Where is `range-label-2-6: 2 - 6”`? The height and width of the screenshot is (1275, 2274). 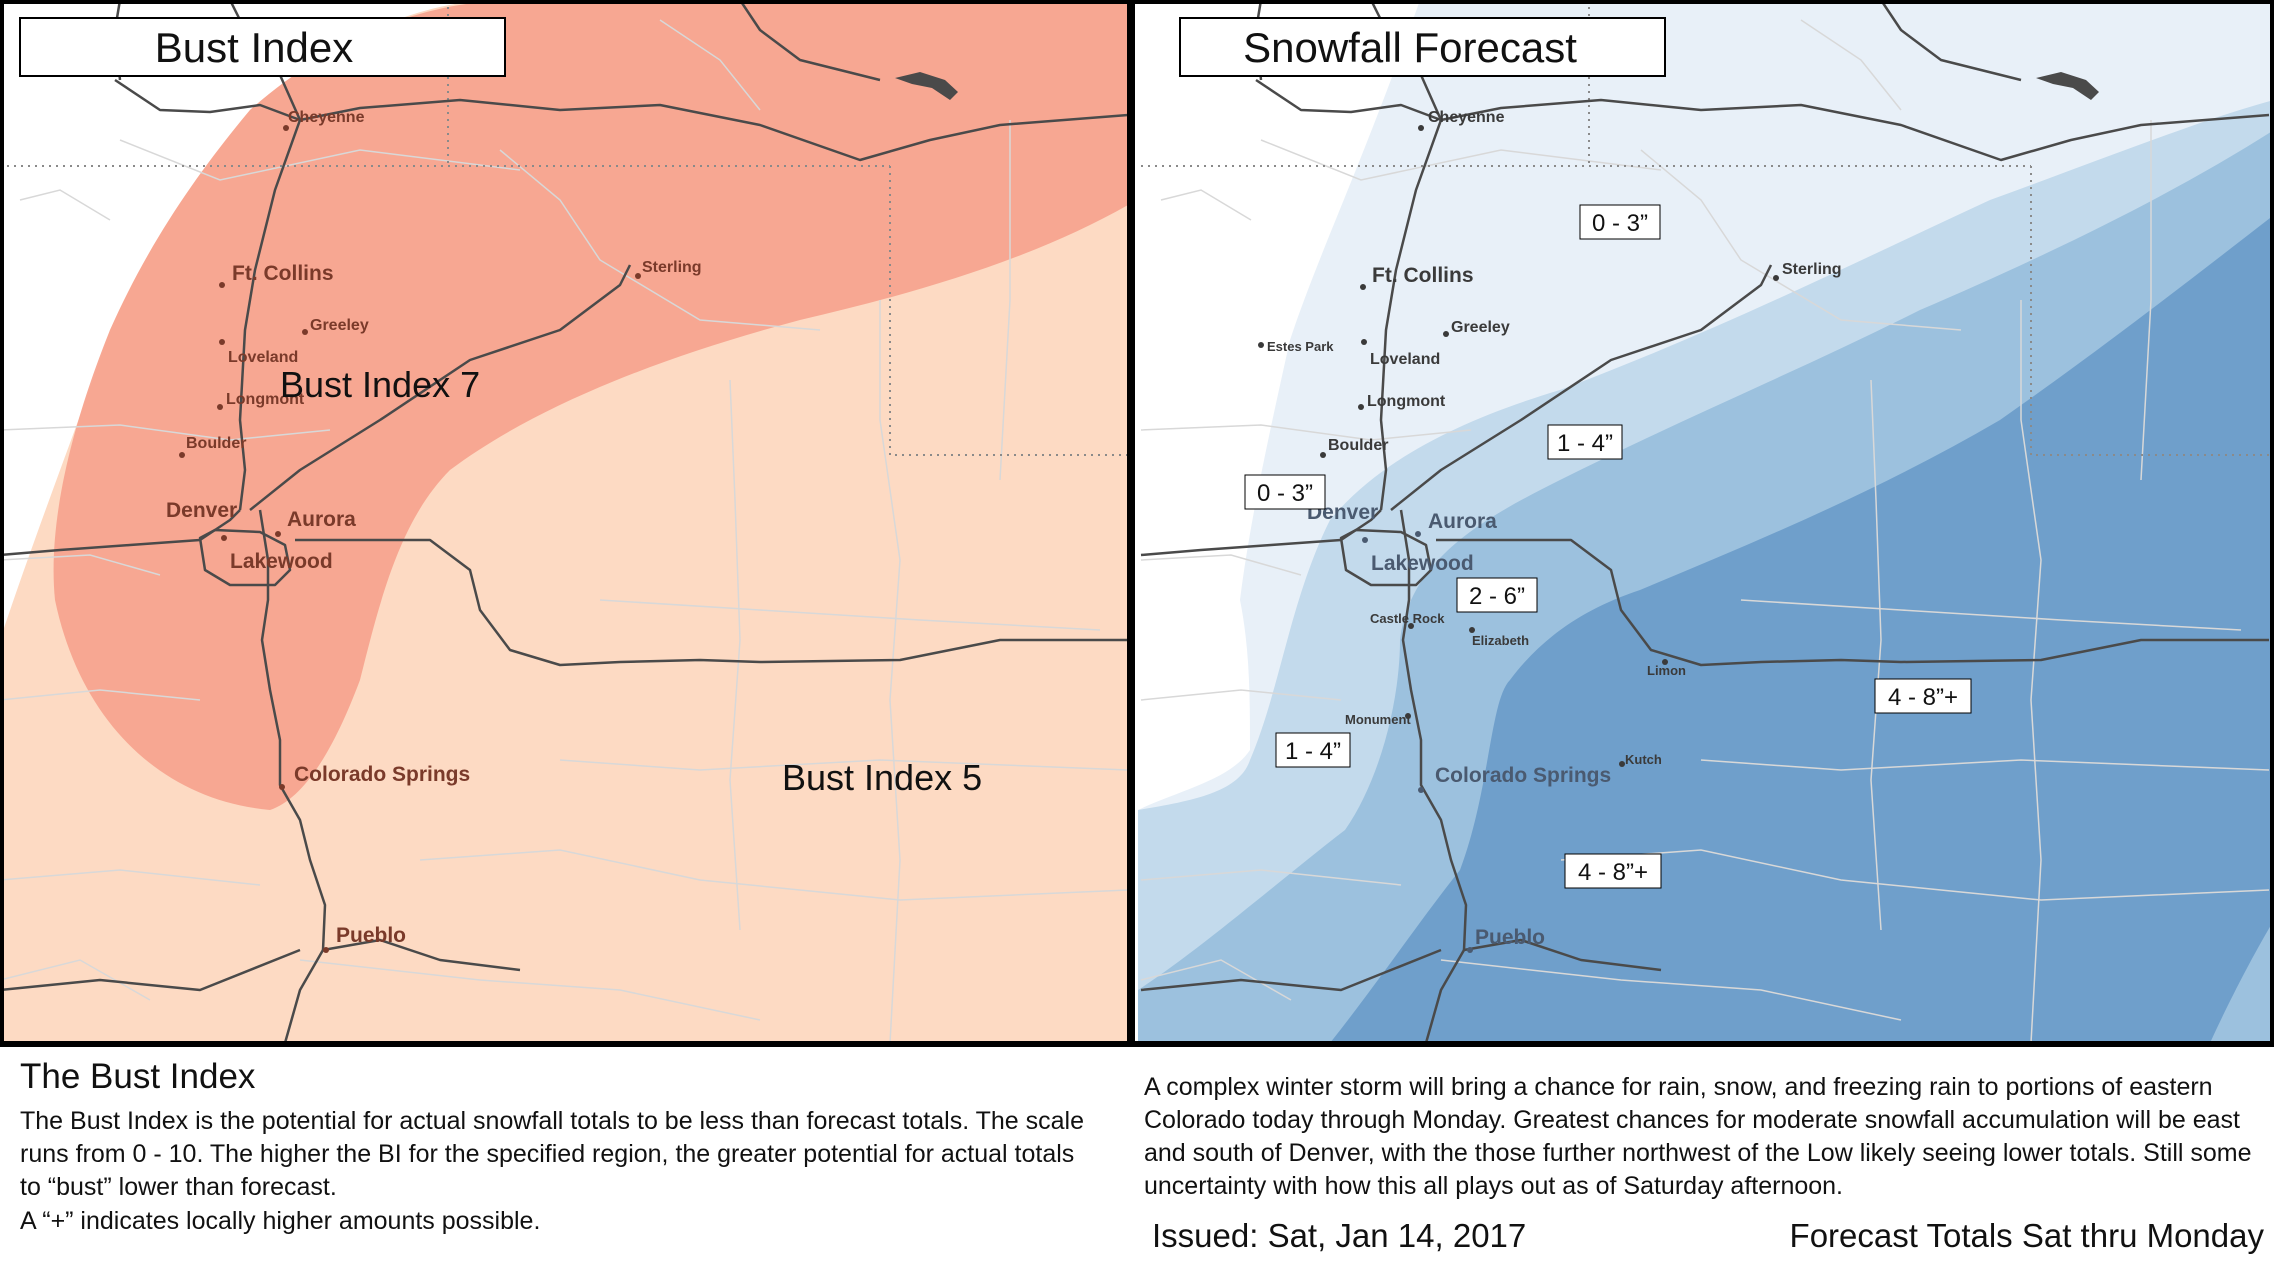
range-label-2-6: 2 - 6” is located at coordinates (1497, 596).